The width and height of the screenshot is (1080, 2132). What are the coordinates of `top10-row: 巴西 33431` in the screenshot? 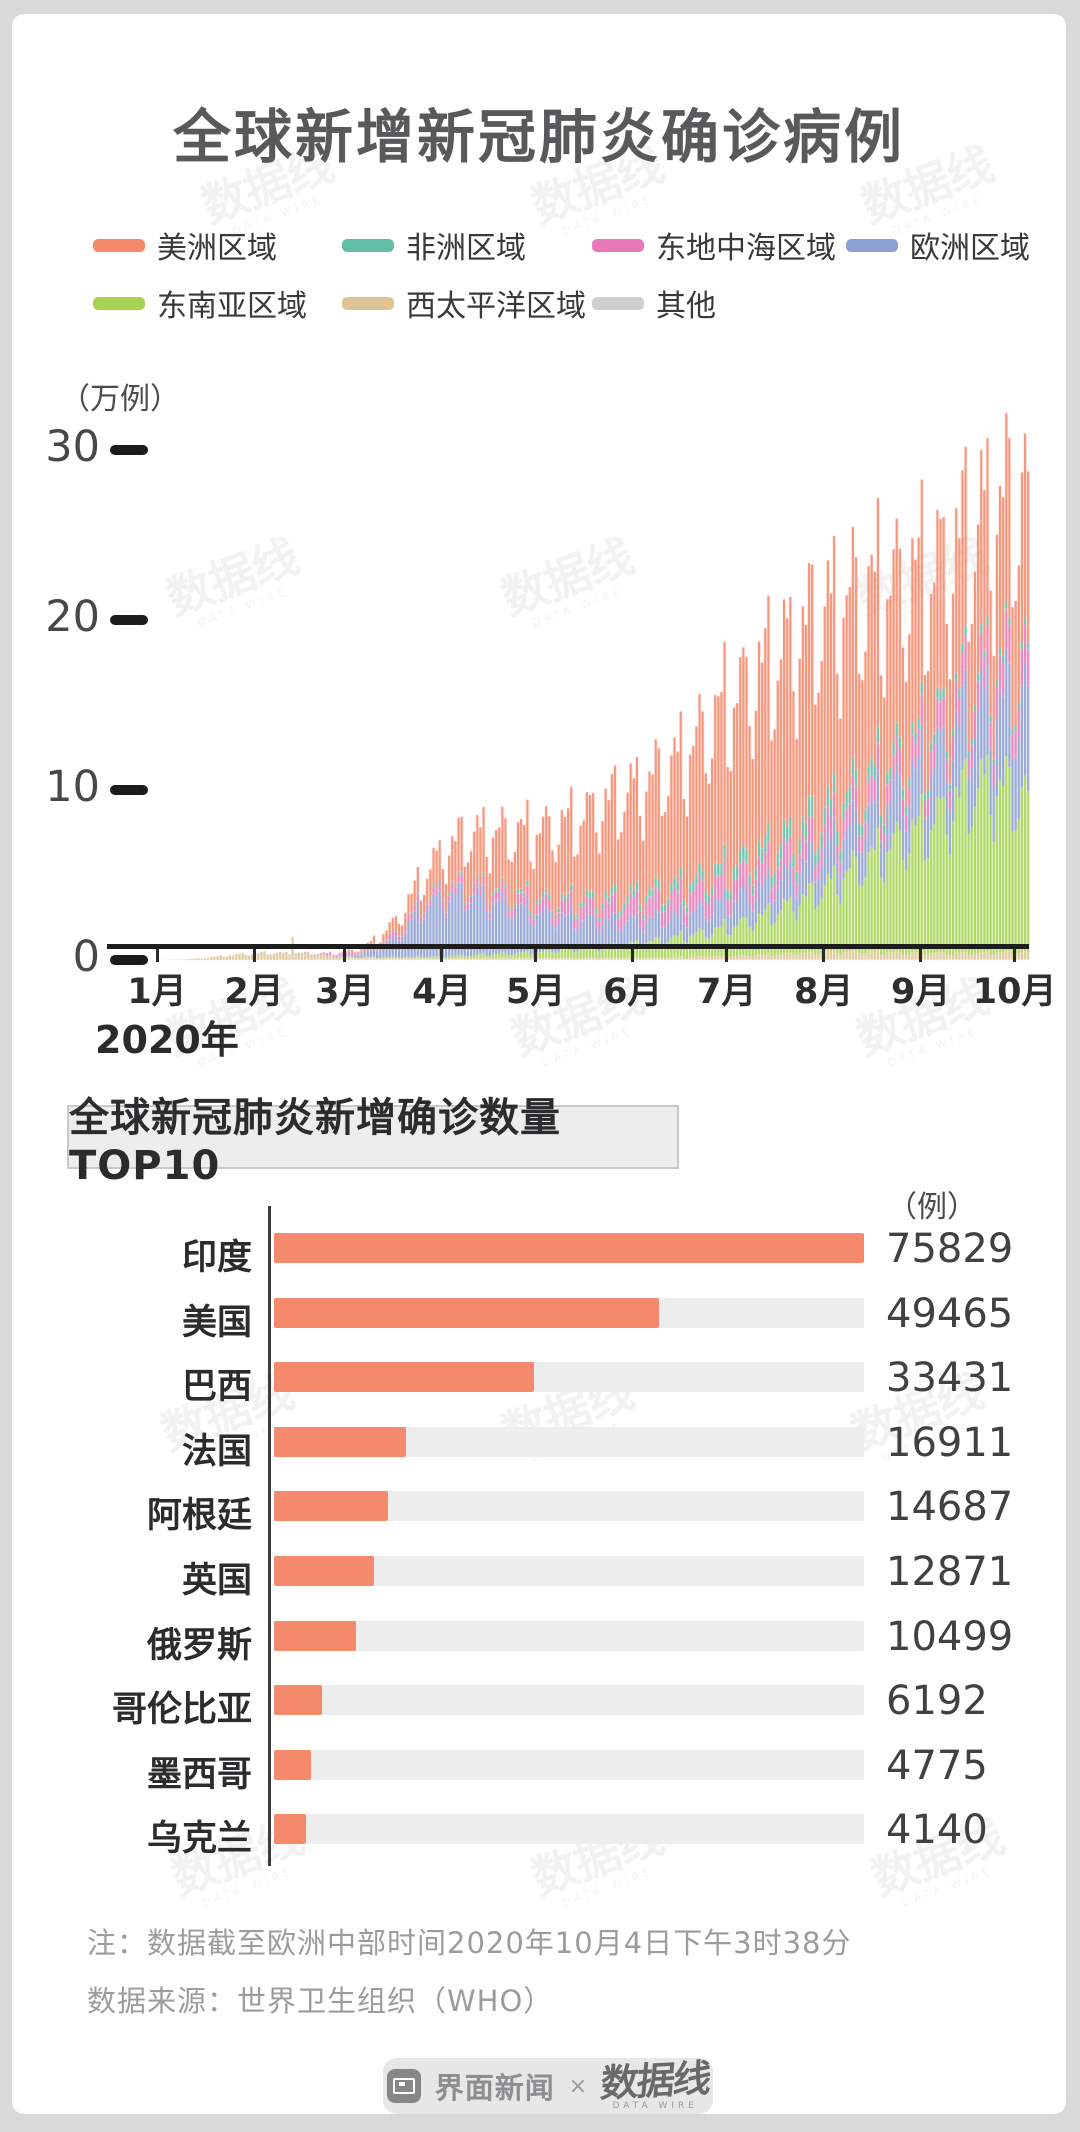 It's located at (539, 1381).